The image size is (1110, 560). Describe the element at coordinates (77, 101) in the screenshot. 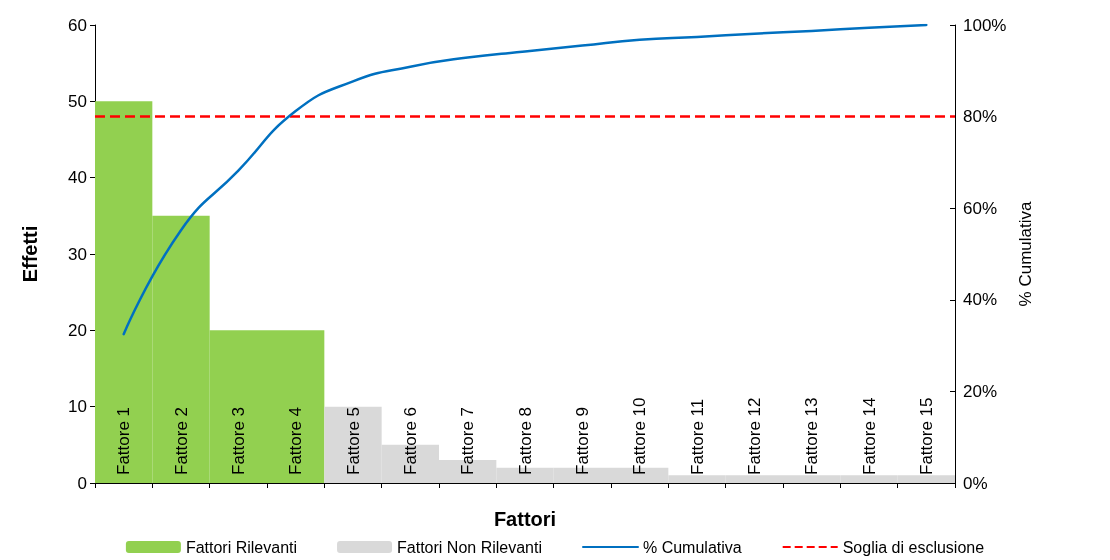

I see `y-tick-label: 50` at that location.